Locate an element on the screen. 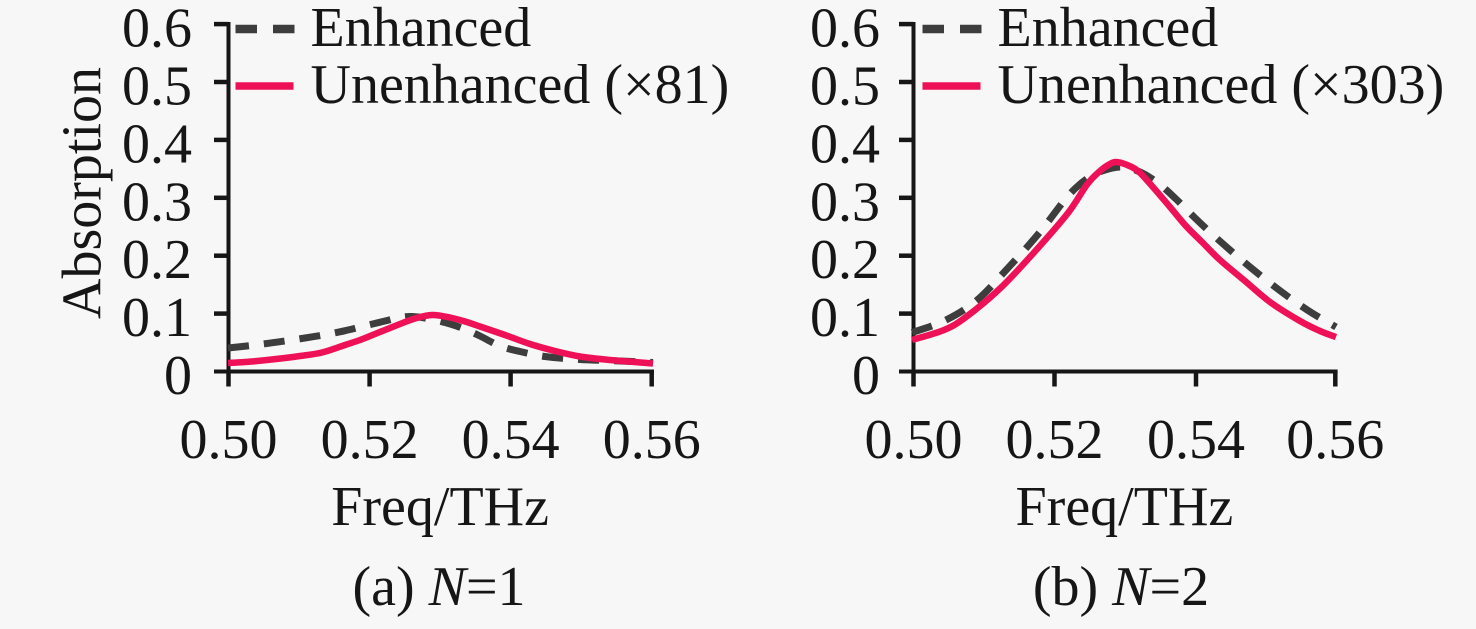 This screenshot has width=1476, height=629. svg-text: Absorption is located at coordinates (83, 193).